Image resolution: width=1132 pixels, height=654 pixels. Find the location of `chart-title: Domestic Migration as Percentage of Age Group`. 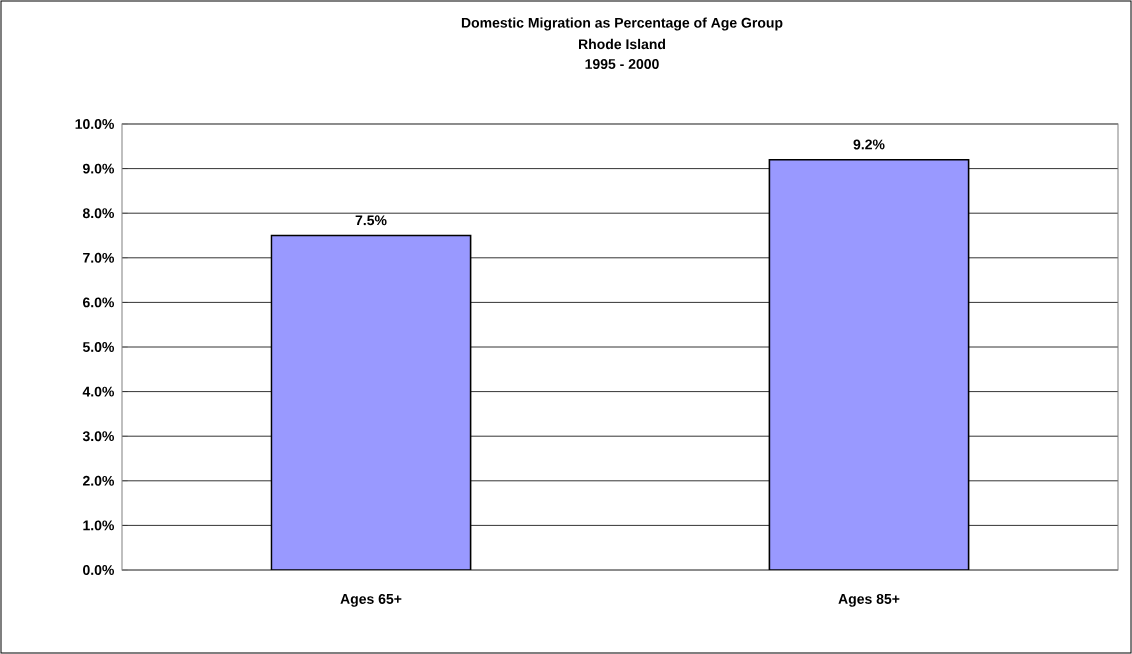

chart-title: Domestic Migration as Percentage of Age Group is located at coordinates (622, 24).